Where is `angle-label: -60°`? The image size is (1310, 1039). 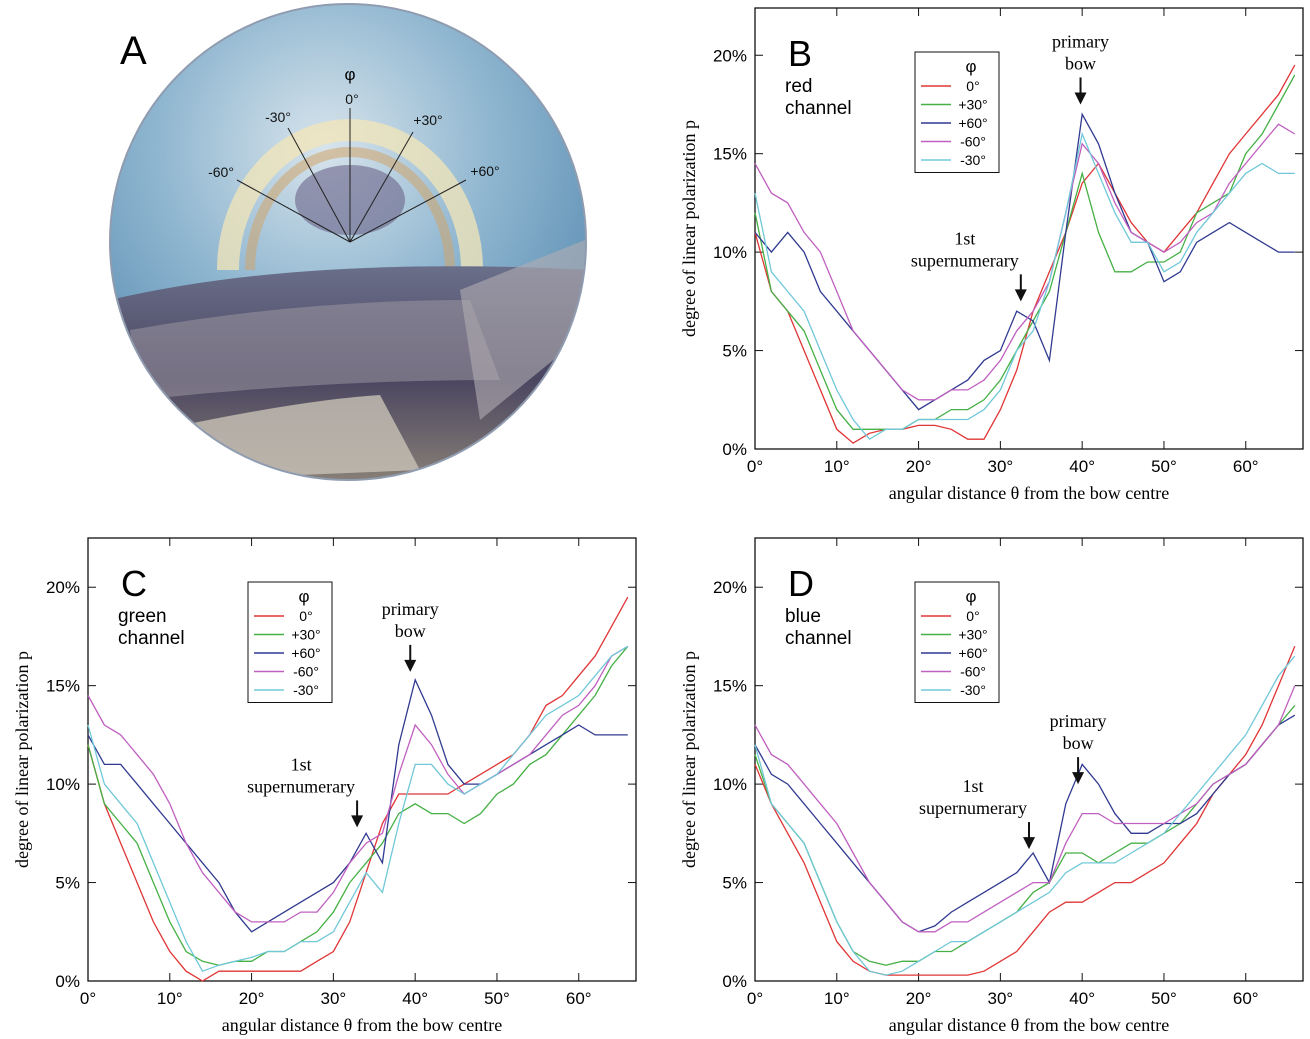
angle-label: -60° is located at coordinates (221, 172).